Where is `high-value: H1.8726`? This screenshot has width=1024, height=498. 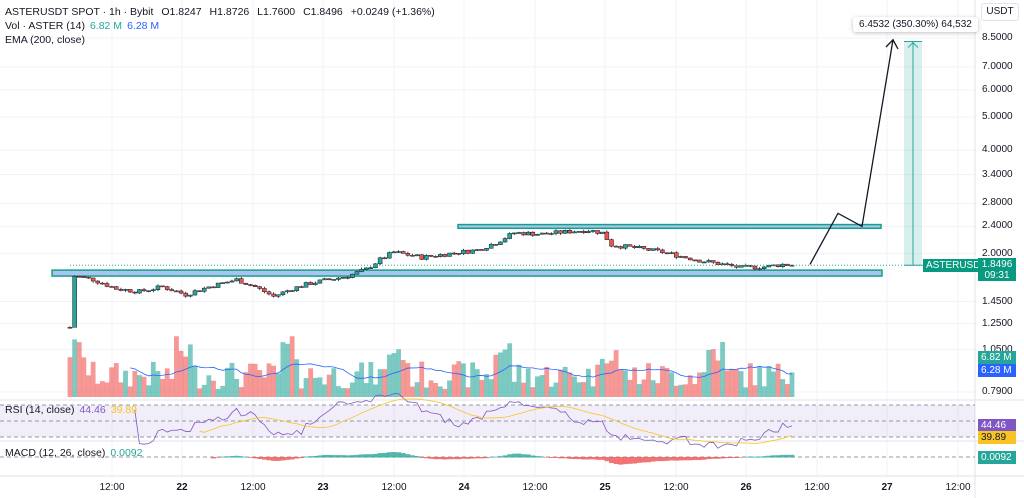
high-value: H1.8726 is located at coordinates (229, 12).